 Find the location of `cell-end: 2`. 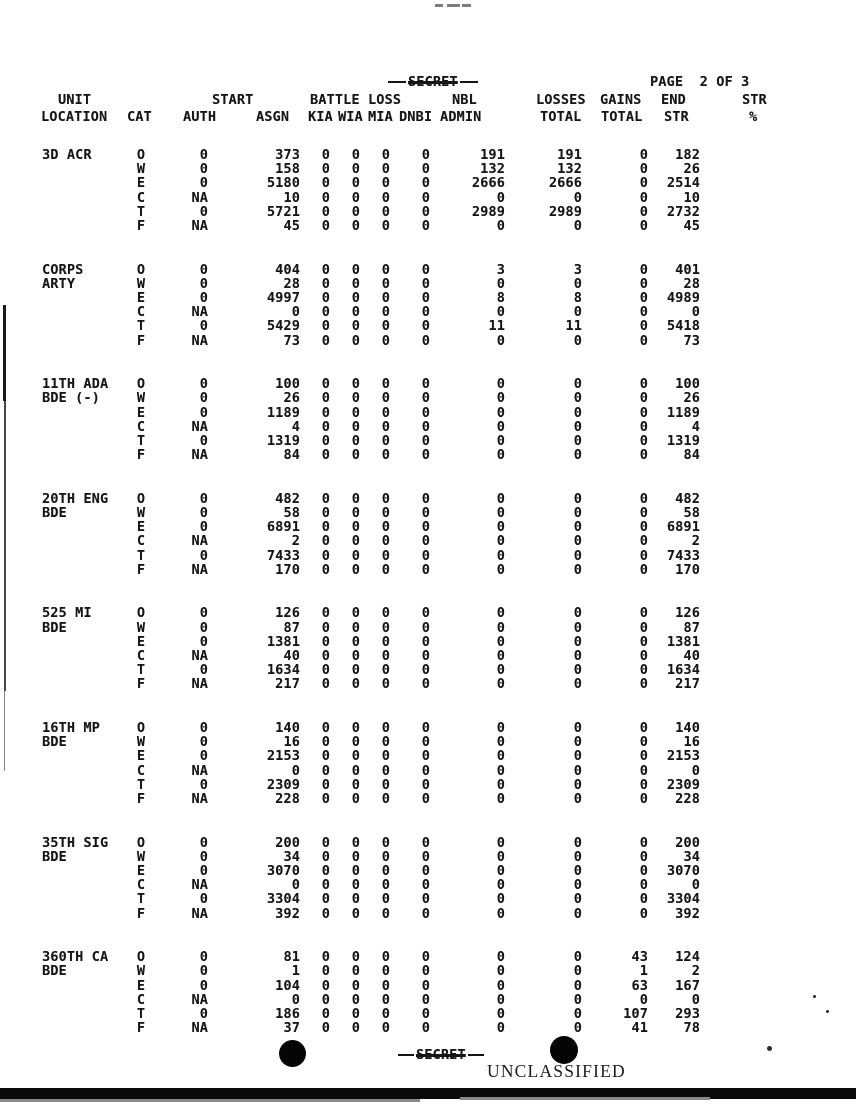

cell-end: 2 is located at coordinates (695, 971).